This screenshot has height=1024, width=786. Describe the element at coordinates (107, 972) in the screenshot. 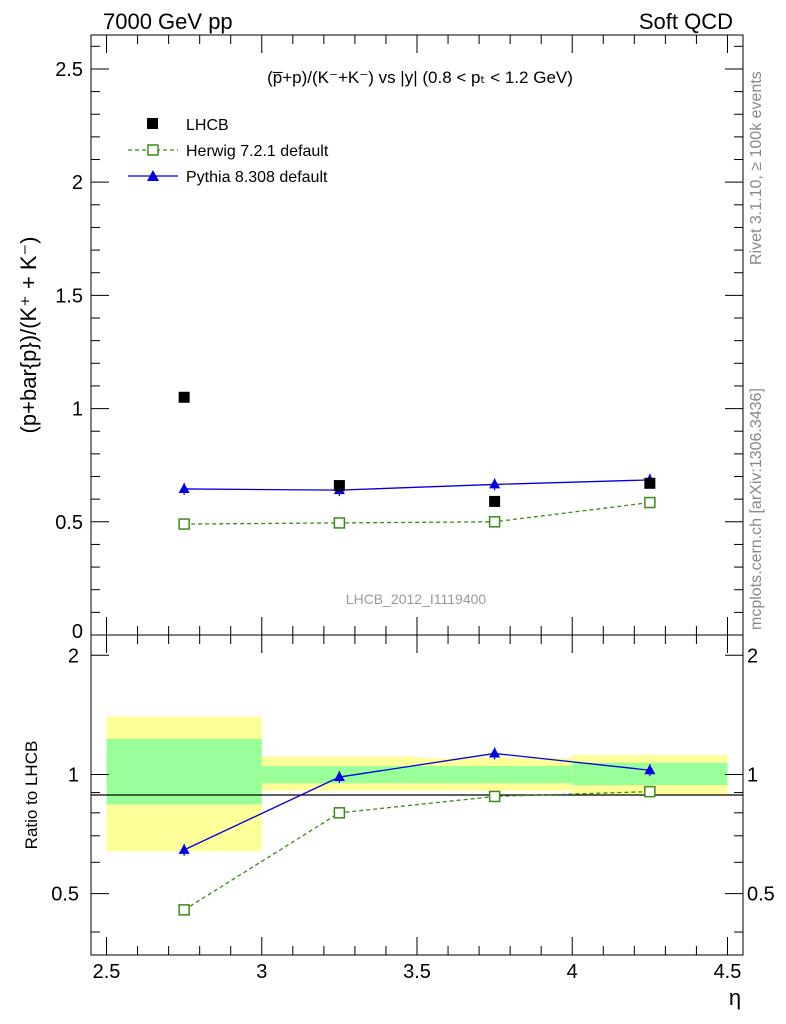

I see `ratio-x-tick-label: 2.5` at that location.